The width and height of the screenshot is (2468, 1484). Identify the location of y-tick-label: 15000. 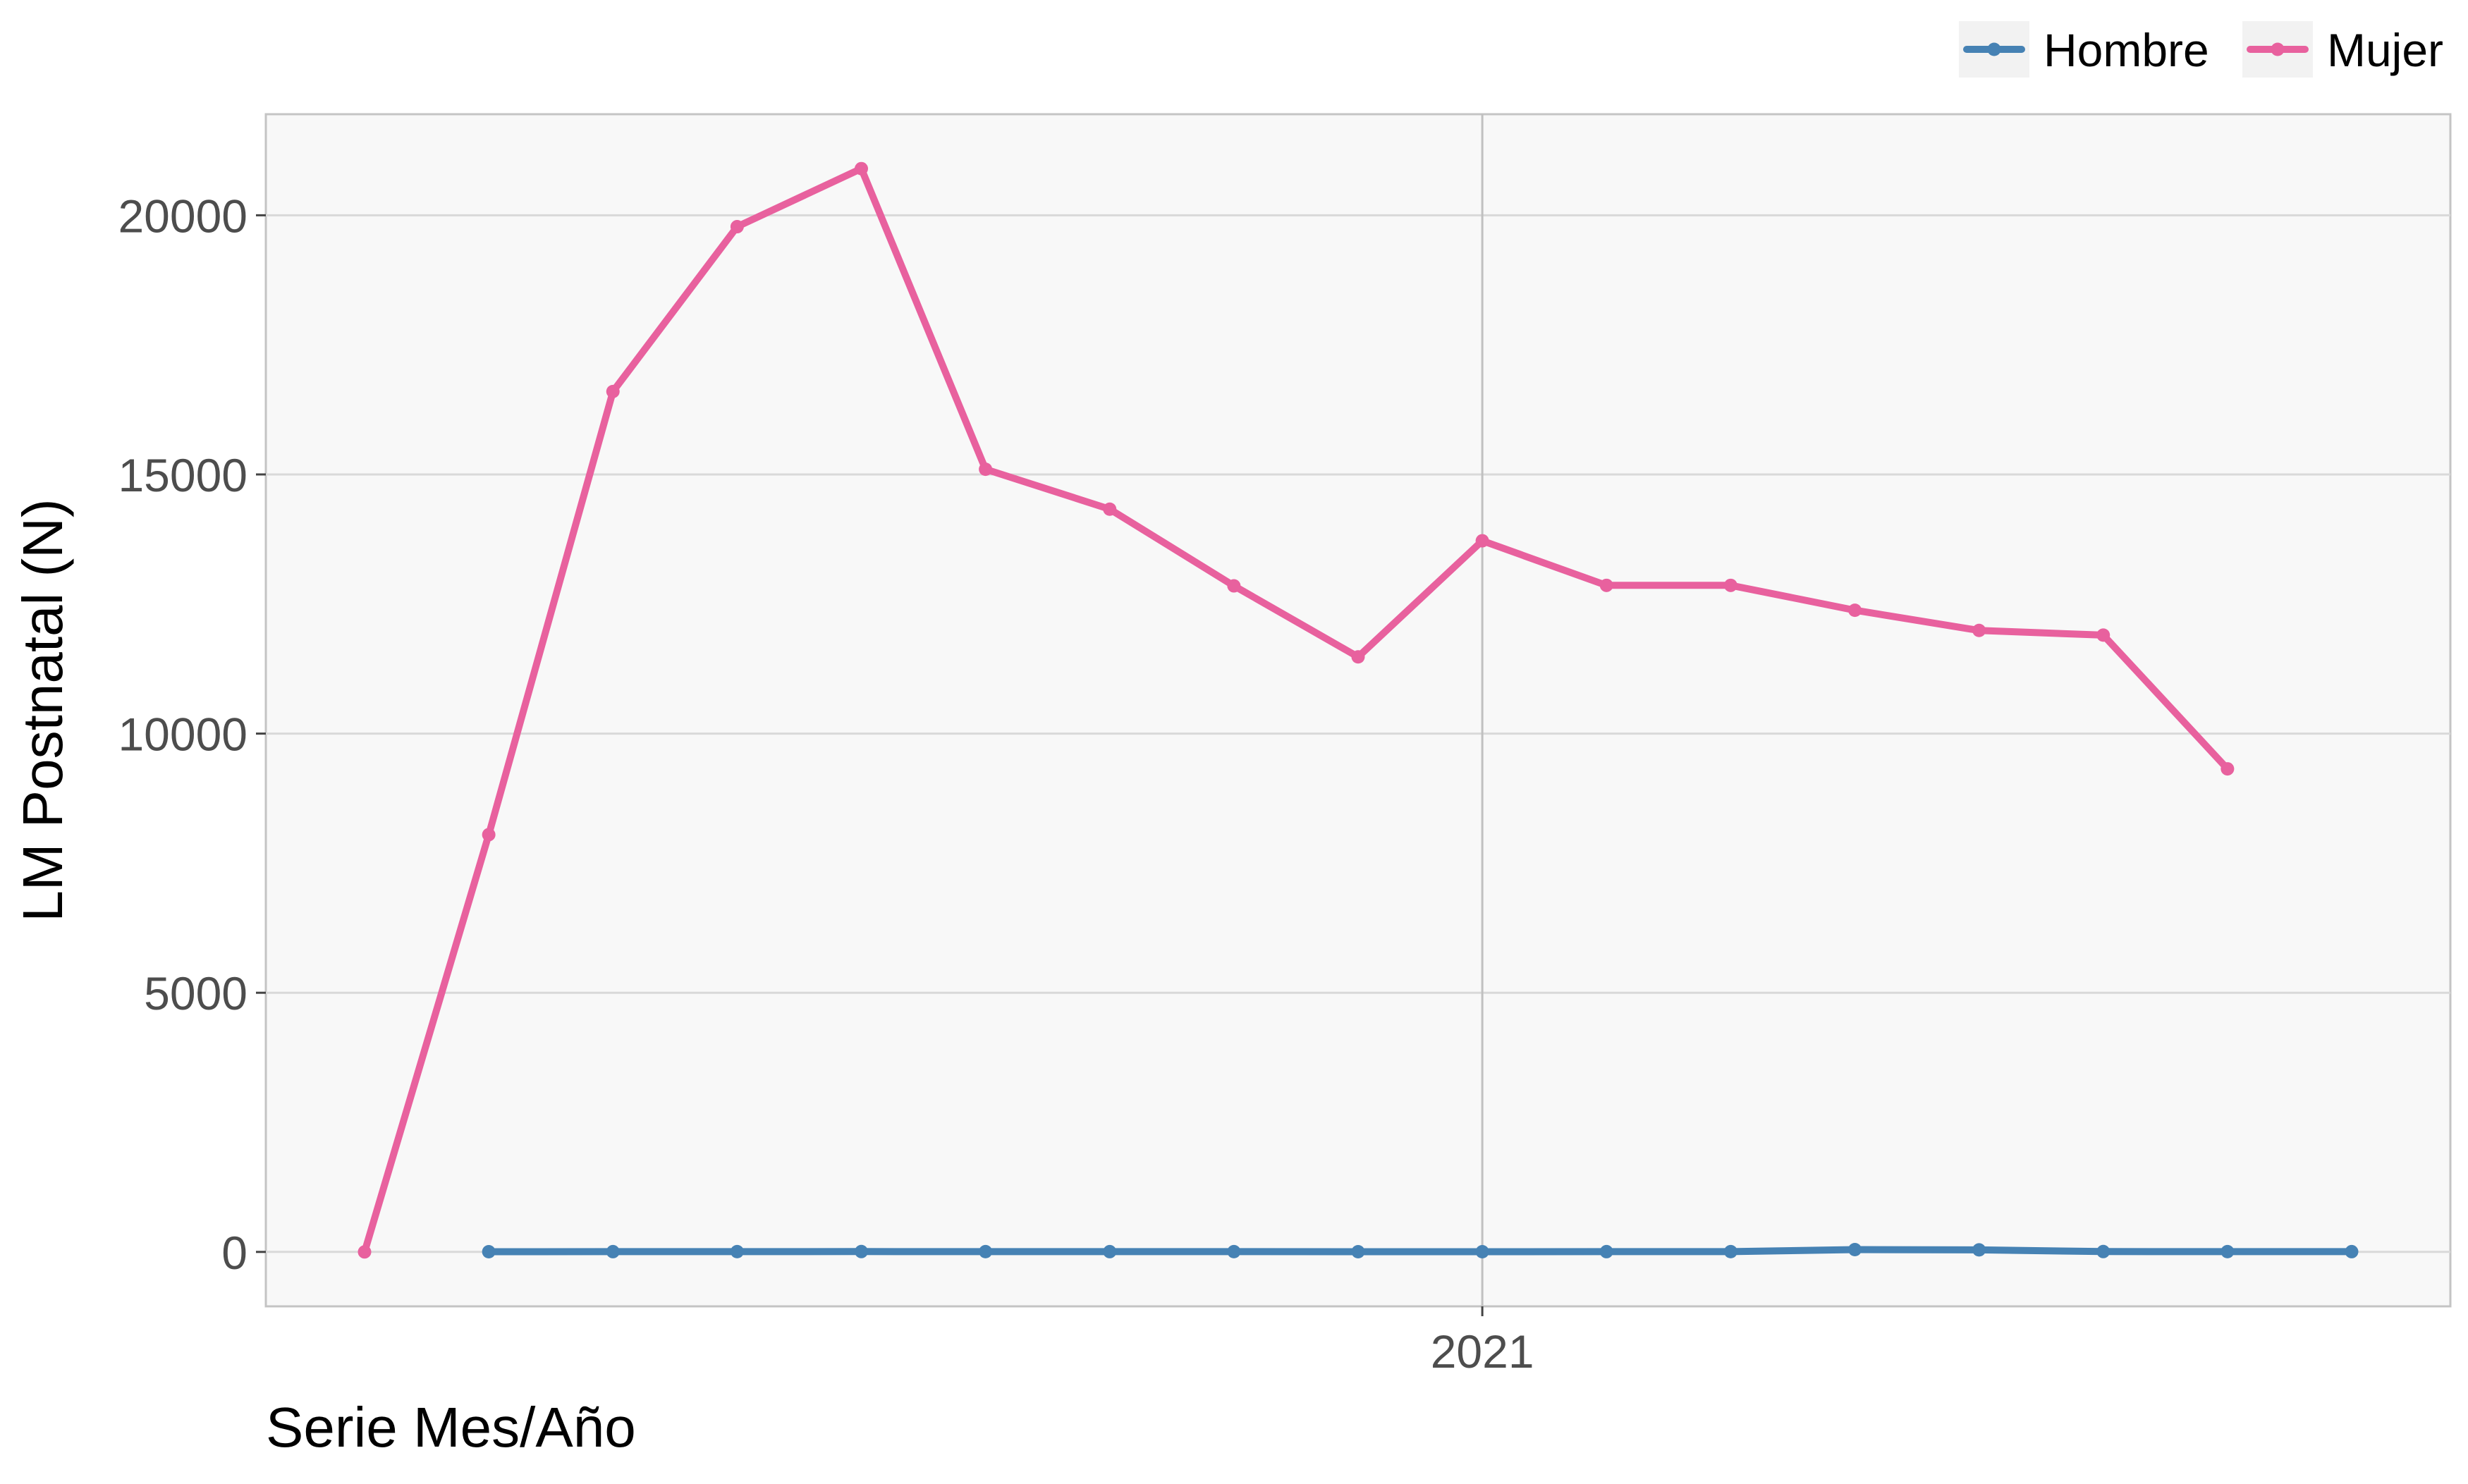
(183, 475).